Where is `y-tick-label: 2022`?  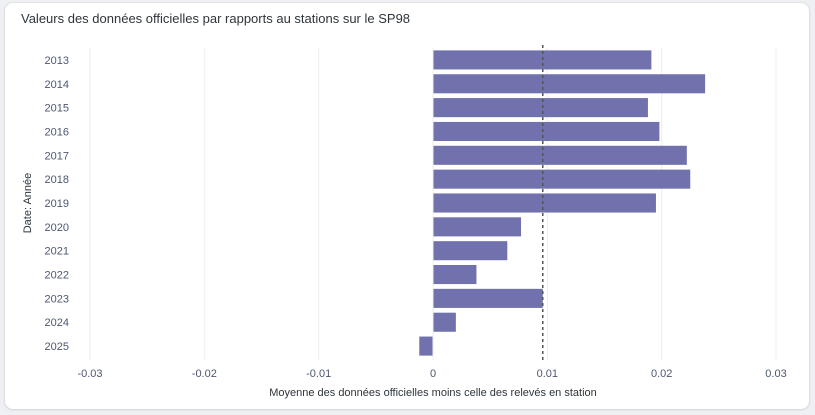
y-tick-label: 2022 is located at coordinates (57, 276).